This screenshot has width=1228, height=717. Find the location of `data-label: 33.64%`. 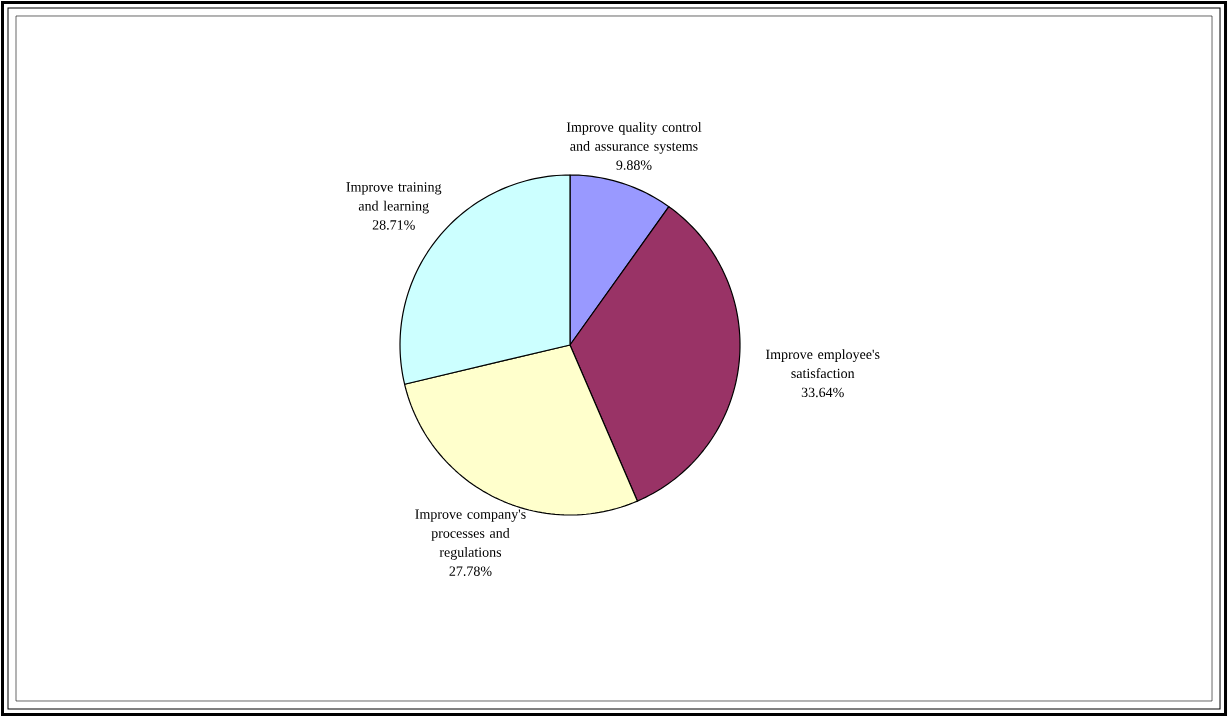

data-label: 33.64% is located at coordinates (822, 392).